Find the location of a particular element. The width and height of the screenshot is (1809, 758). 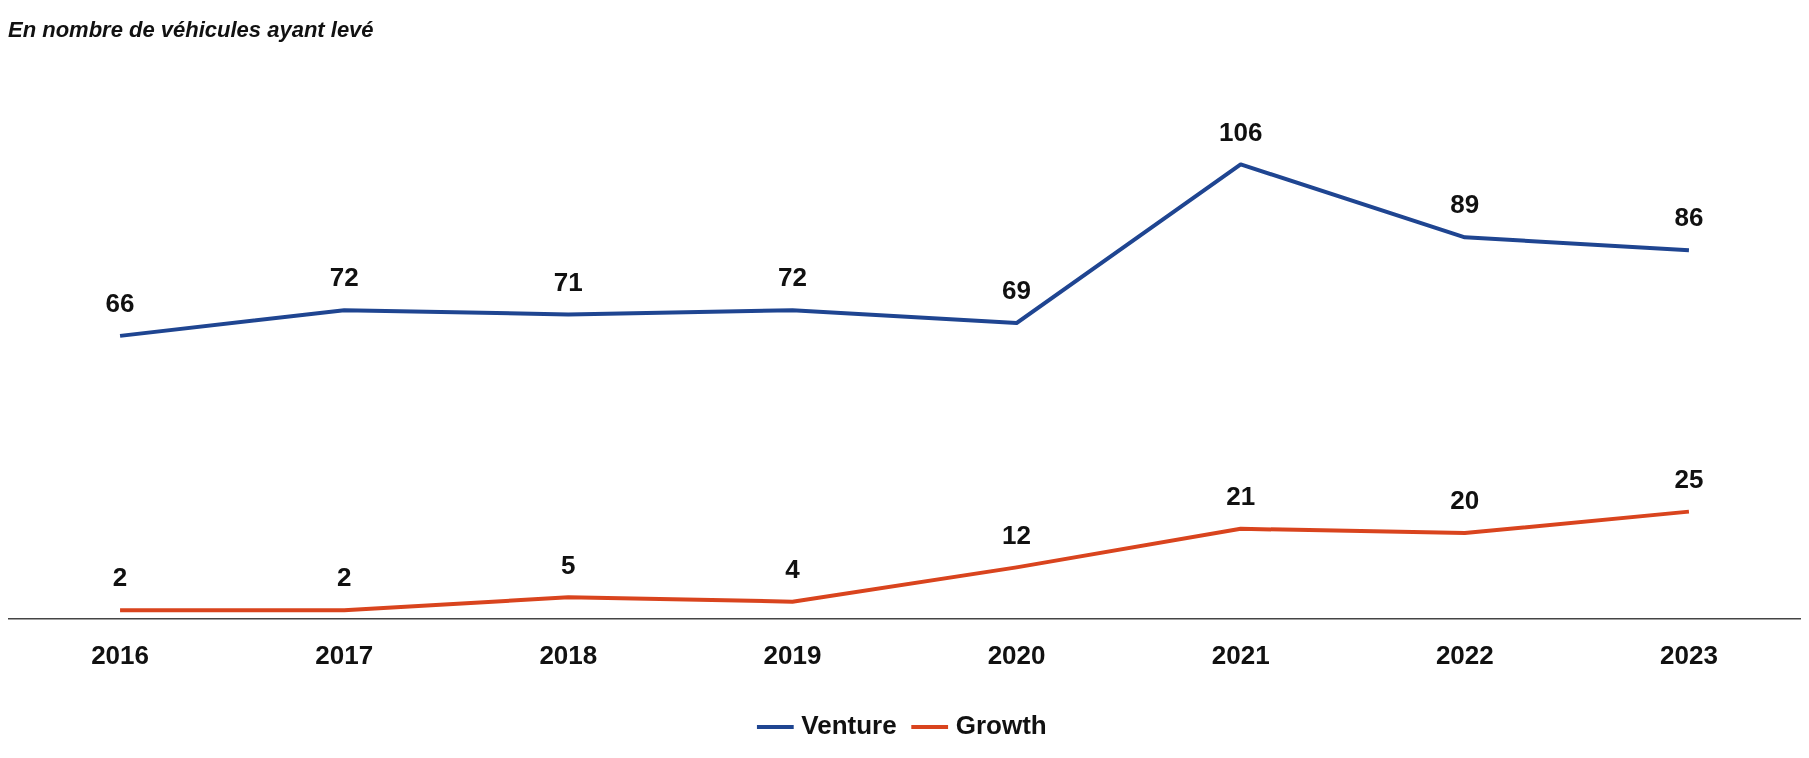

x-tick-label: 2021 is located at coordinates (1240, 654).